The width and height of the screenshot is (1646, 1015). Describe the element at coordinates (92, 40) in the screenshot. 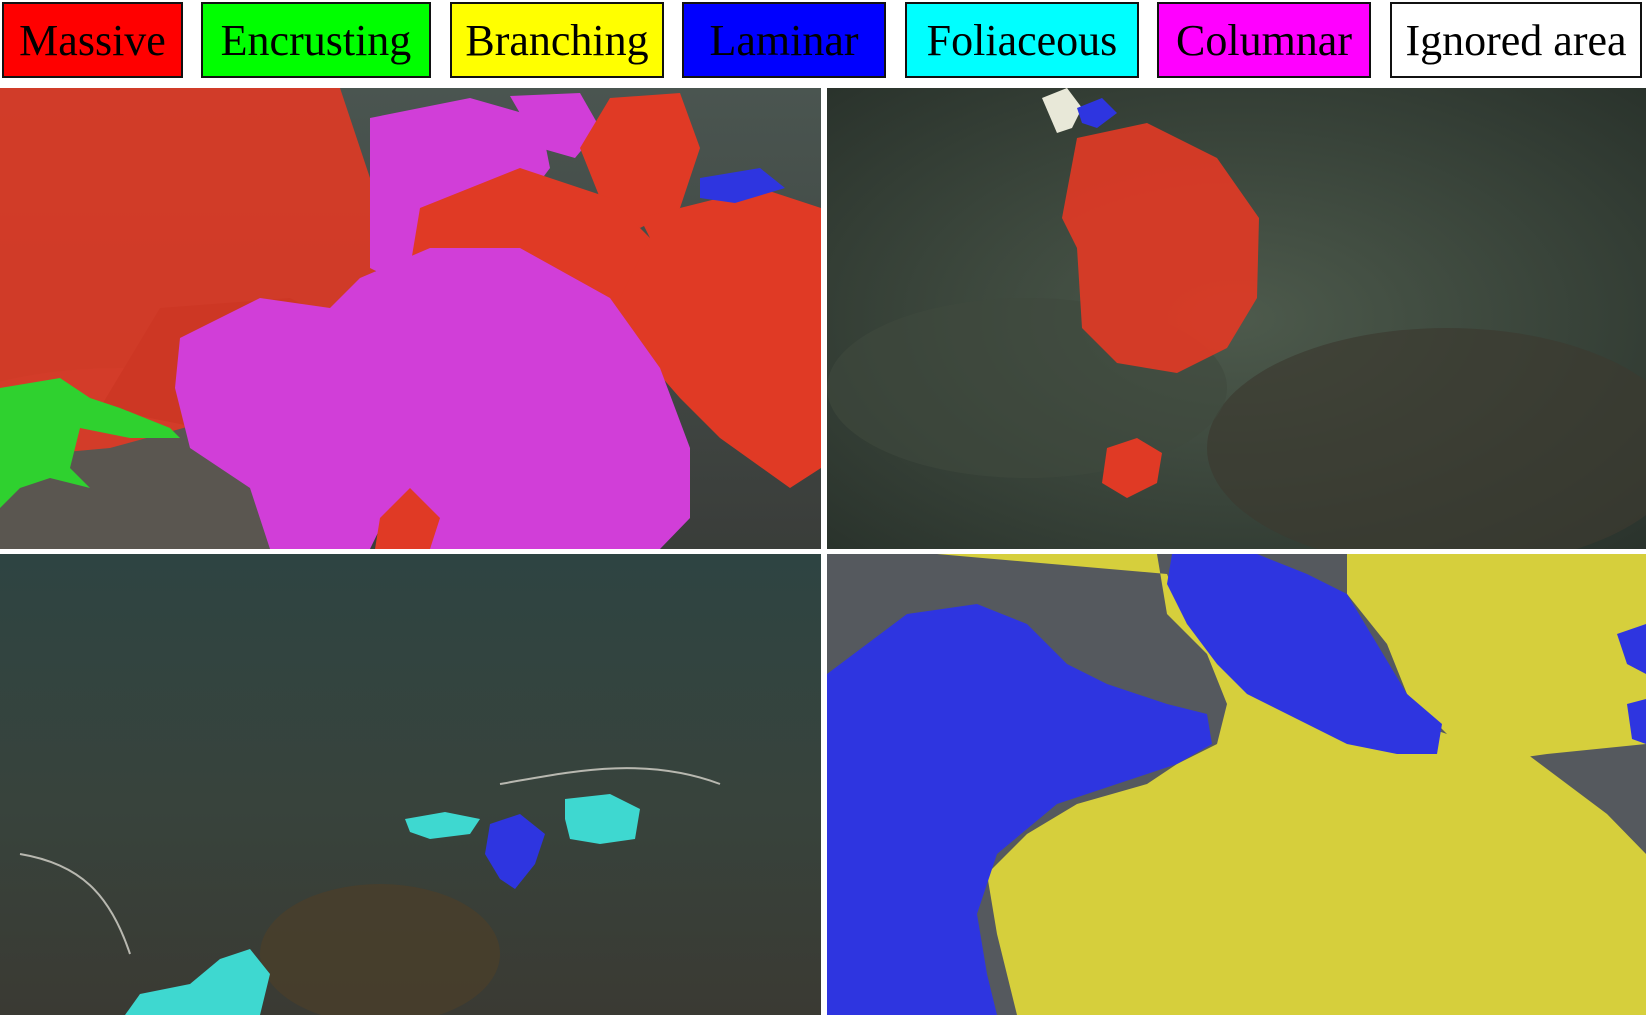

I see `legend-massive: Massive` at that location.